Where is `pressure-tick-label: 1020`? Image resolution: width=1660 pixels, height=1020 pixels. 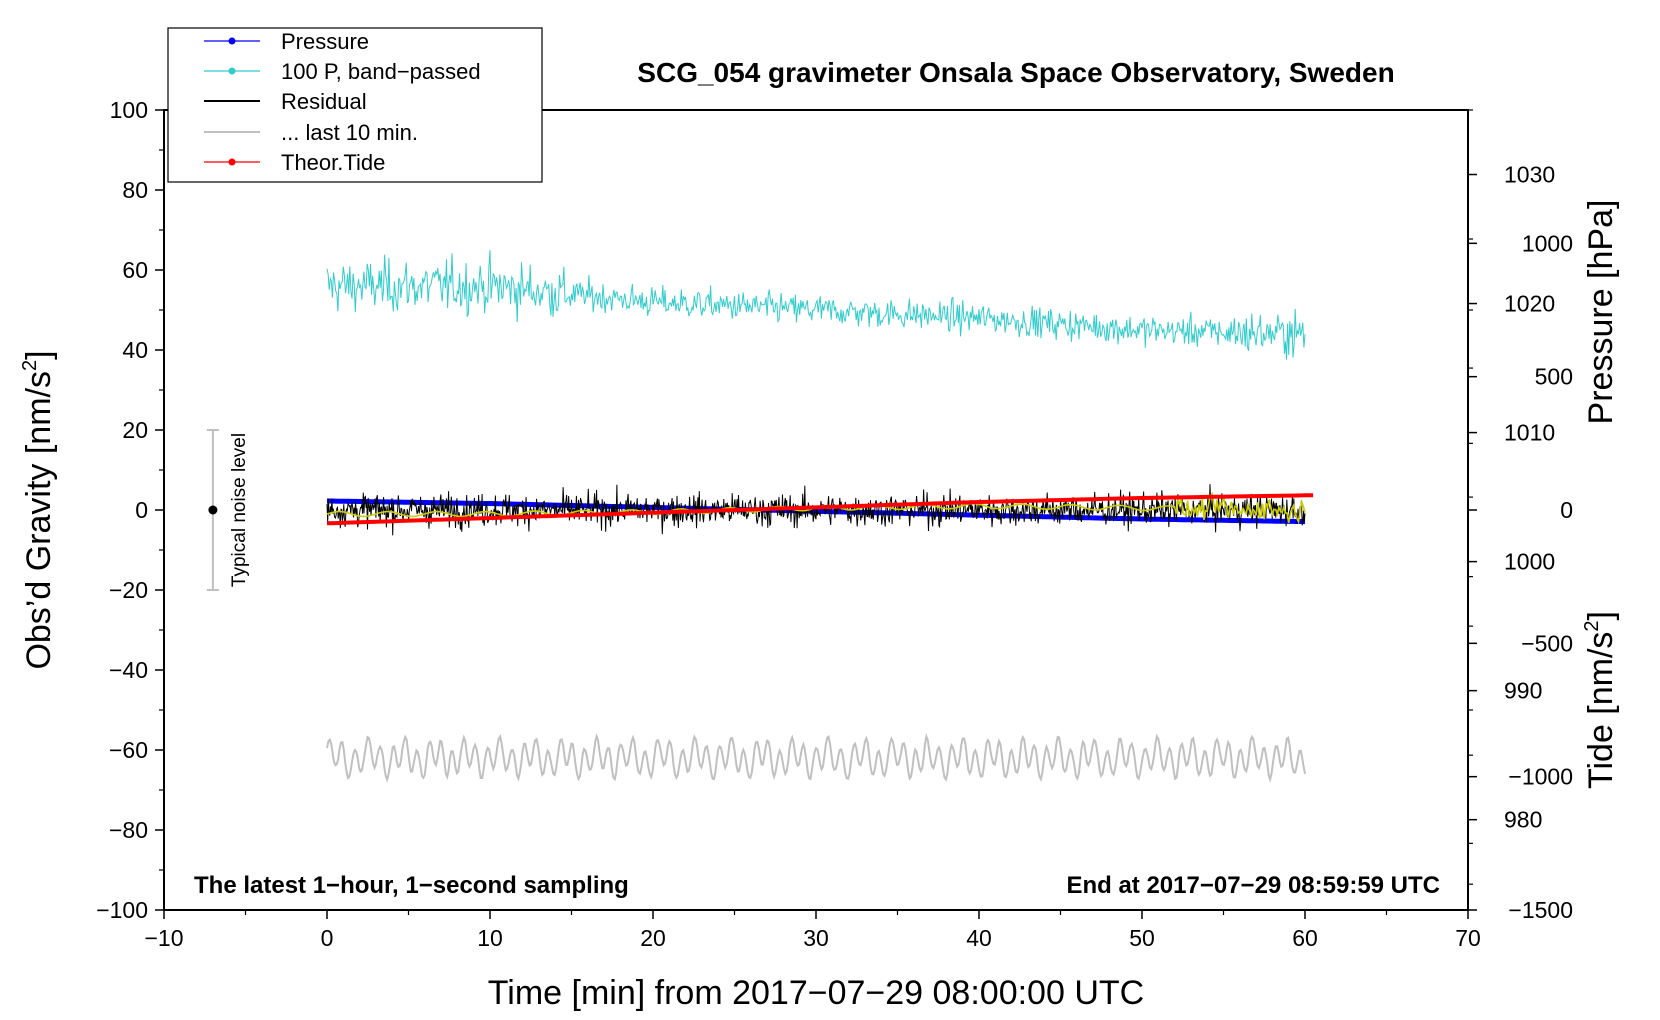 pressure-tick-label: 1020 is located at coordinates (1529, 304).